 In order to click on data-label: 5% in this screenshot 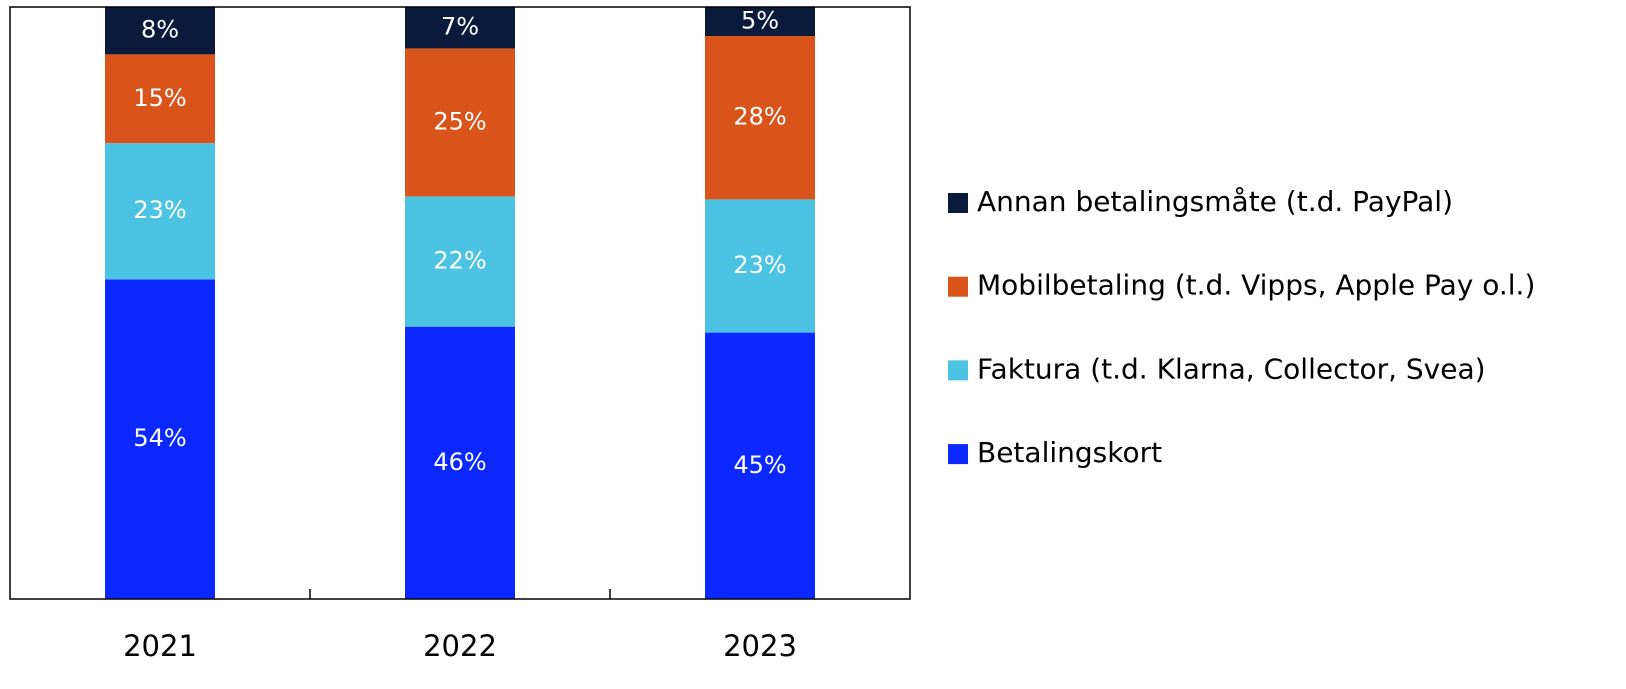, I will do `click(760, 21)`.